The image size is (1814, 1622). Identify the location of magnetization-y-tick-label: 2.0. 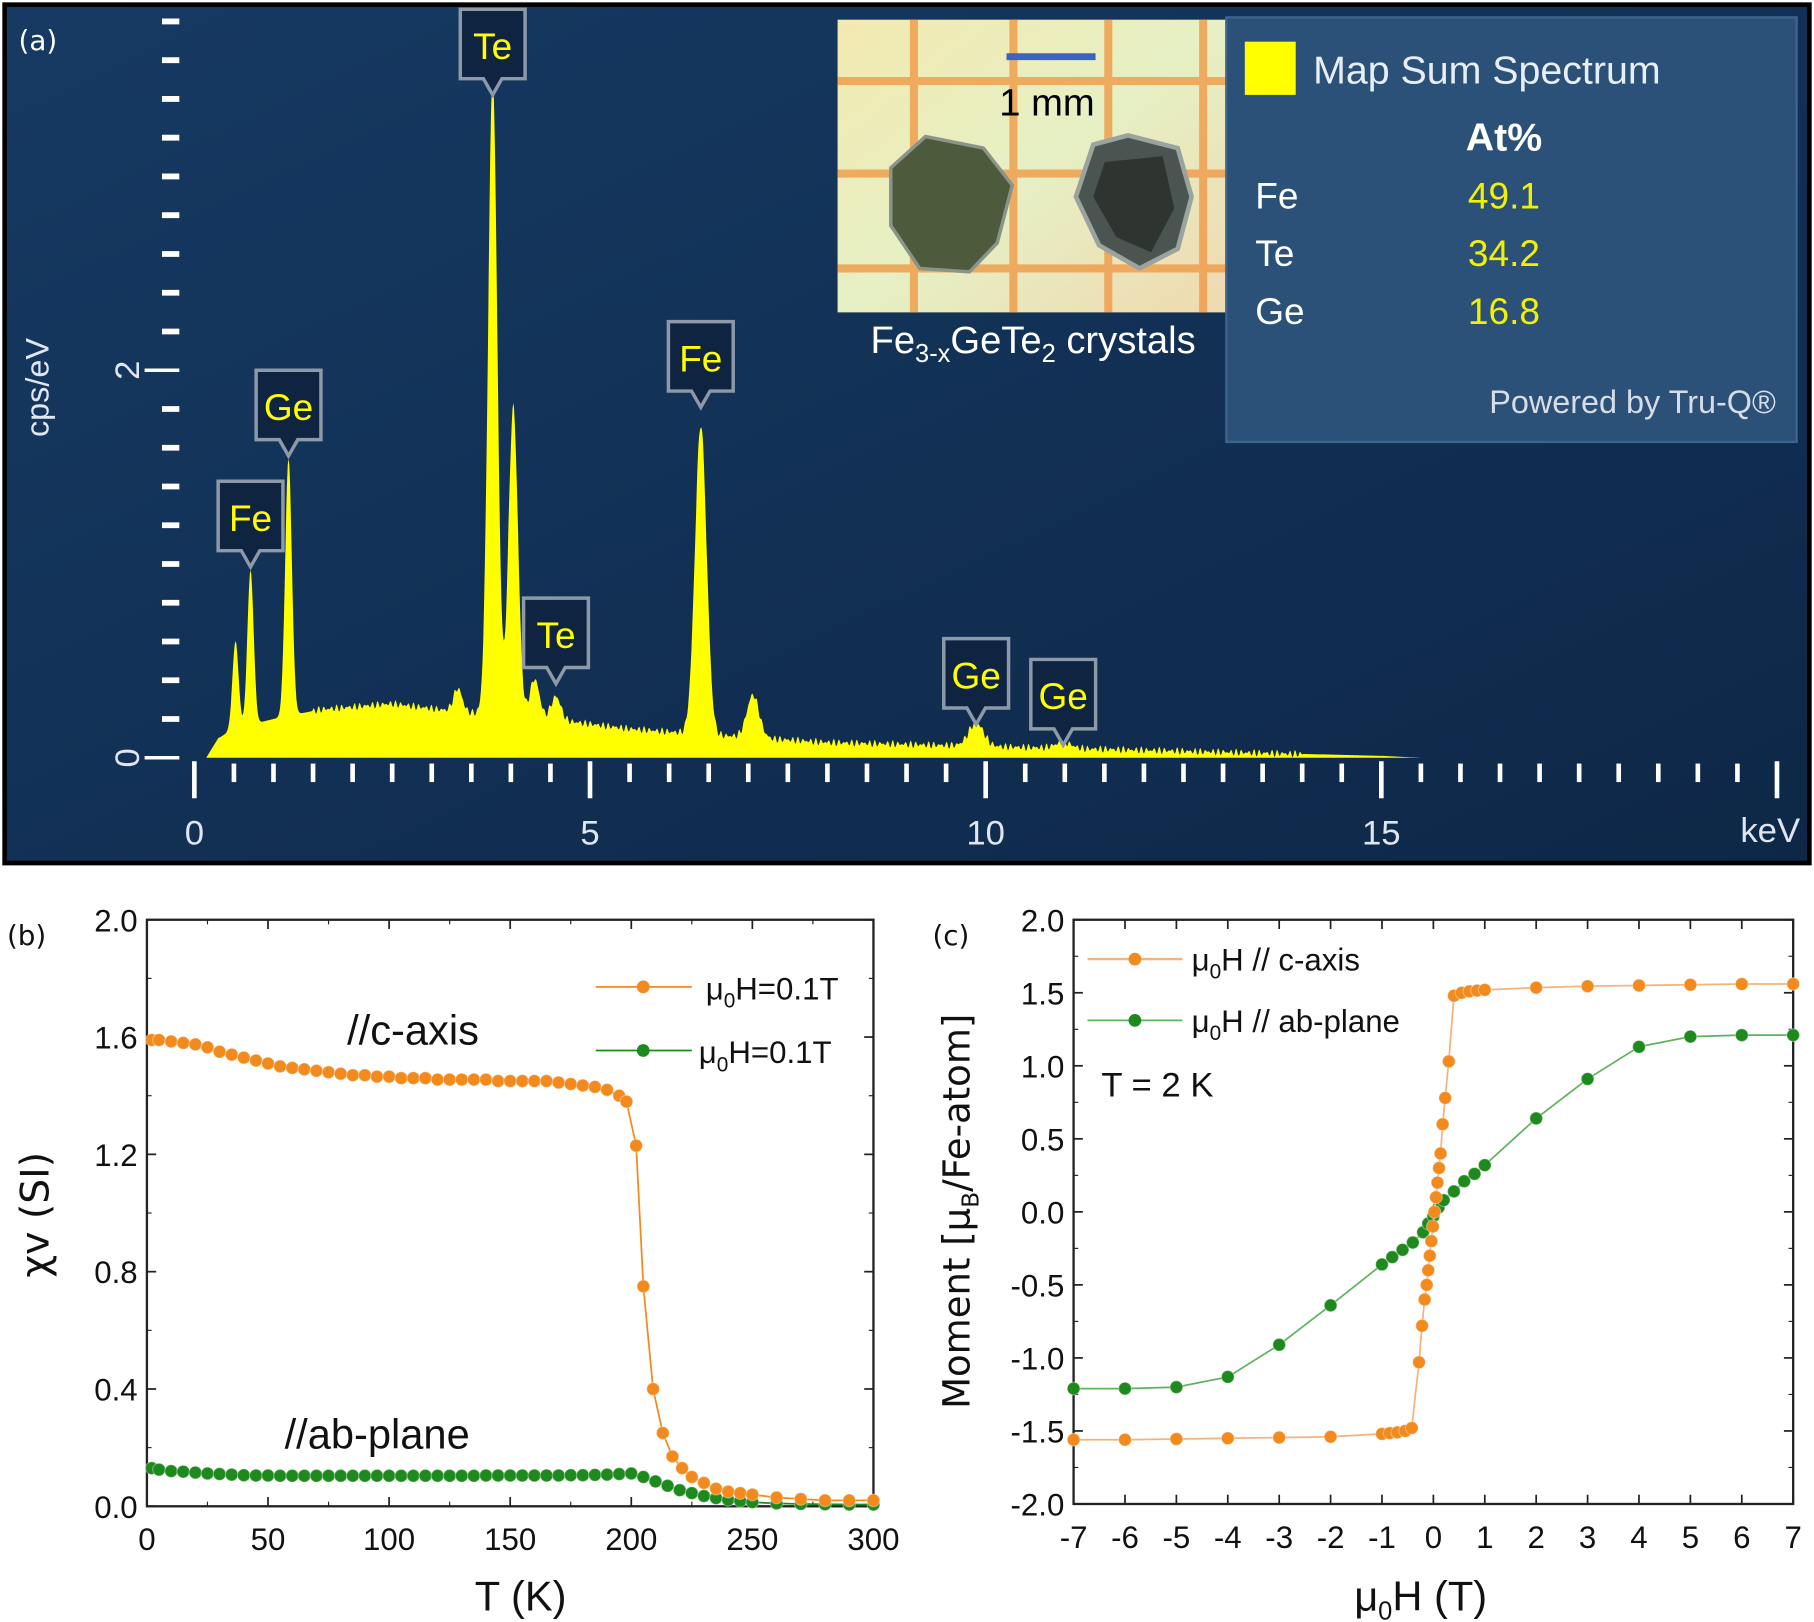
(1042, 920).